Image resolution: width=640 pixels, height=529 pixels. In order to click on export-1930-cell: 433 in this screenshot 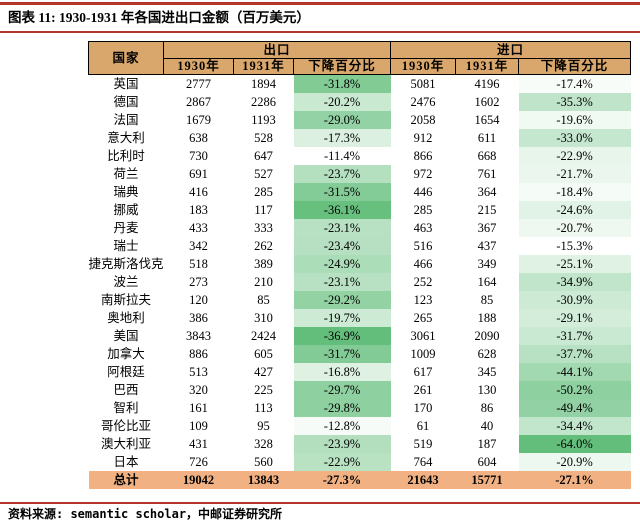, I will do `click(198, 228)`.